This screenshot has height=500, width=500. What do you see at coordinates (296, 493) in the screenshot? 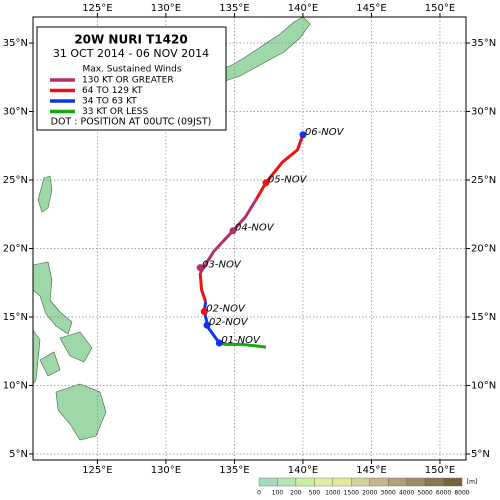
I see `colorbar-label: 200` at bounding box center [296, 493].